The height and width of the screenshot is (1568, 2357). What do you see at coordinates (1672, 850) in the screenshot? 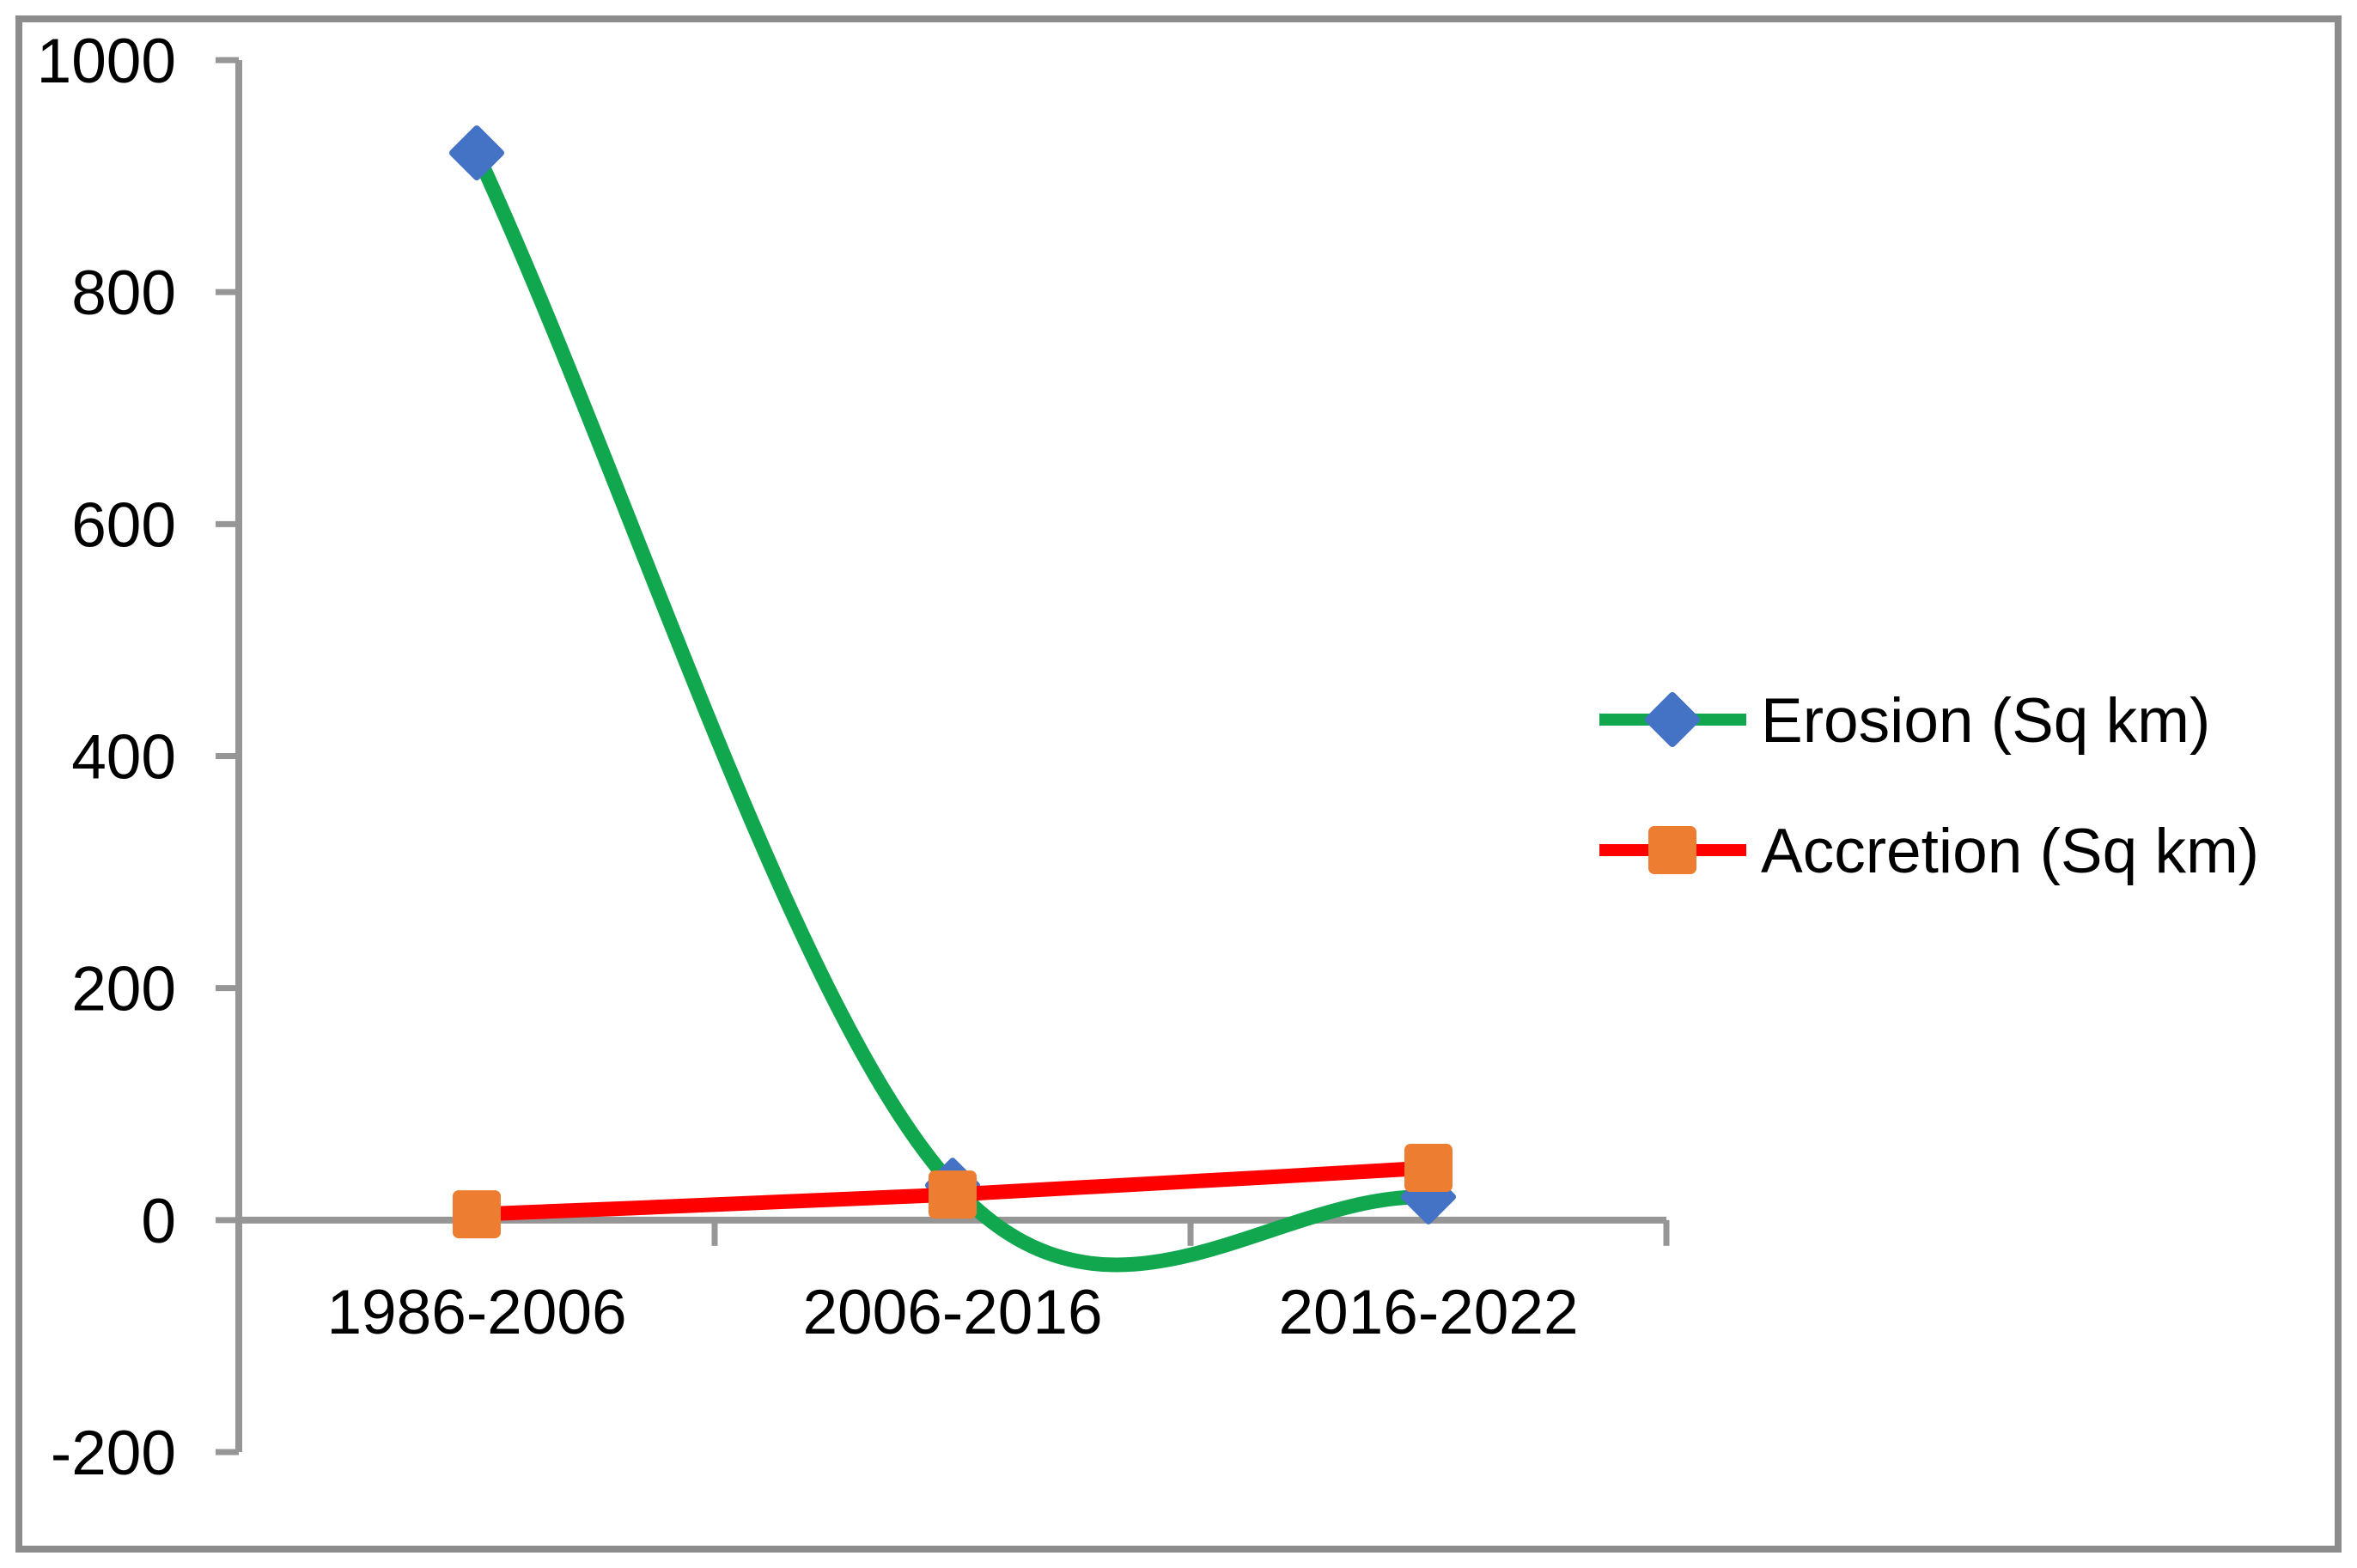
I see `legend-square-icon` at bounding box center [1672, 850].